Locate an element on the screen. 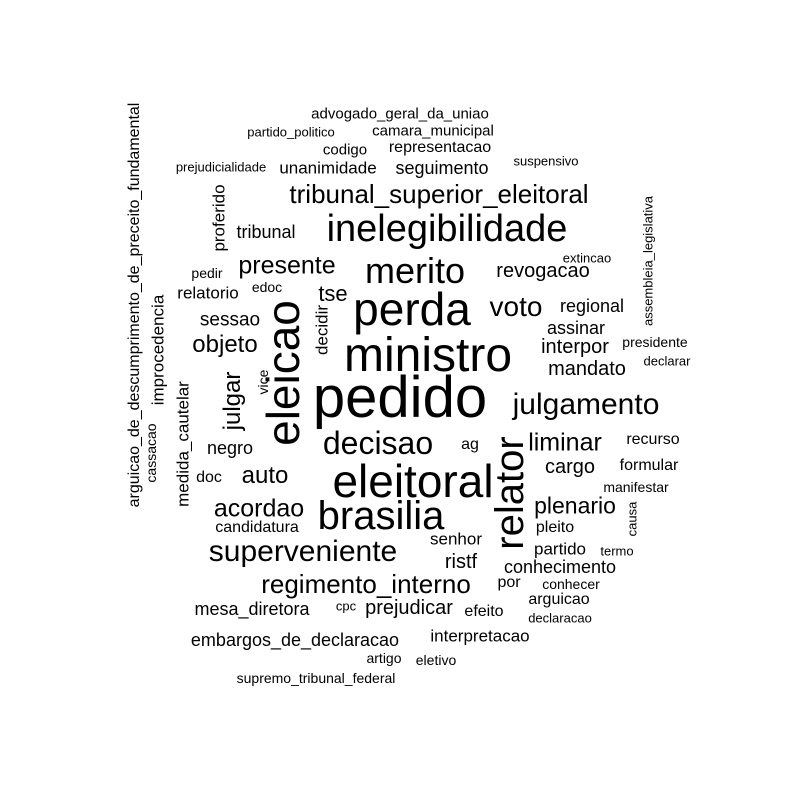 This screenshot has width=800, height=800. word-camara-municipal: camara_municipal is located at coordinates (433, 131).